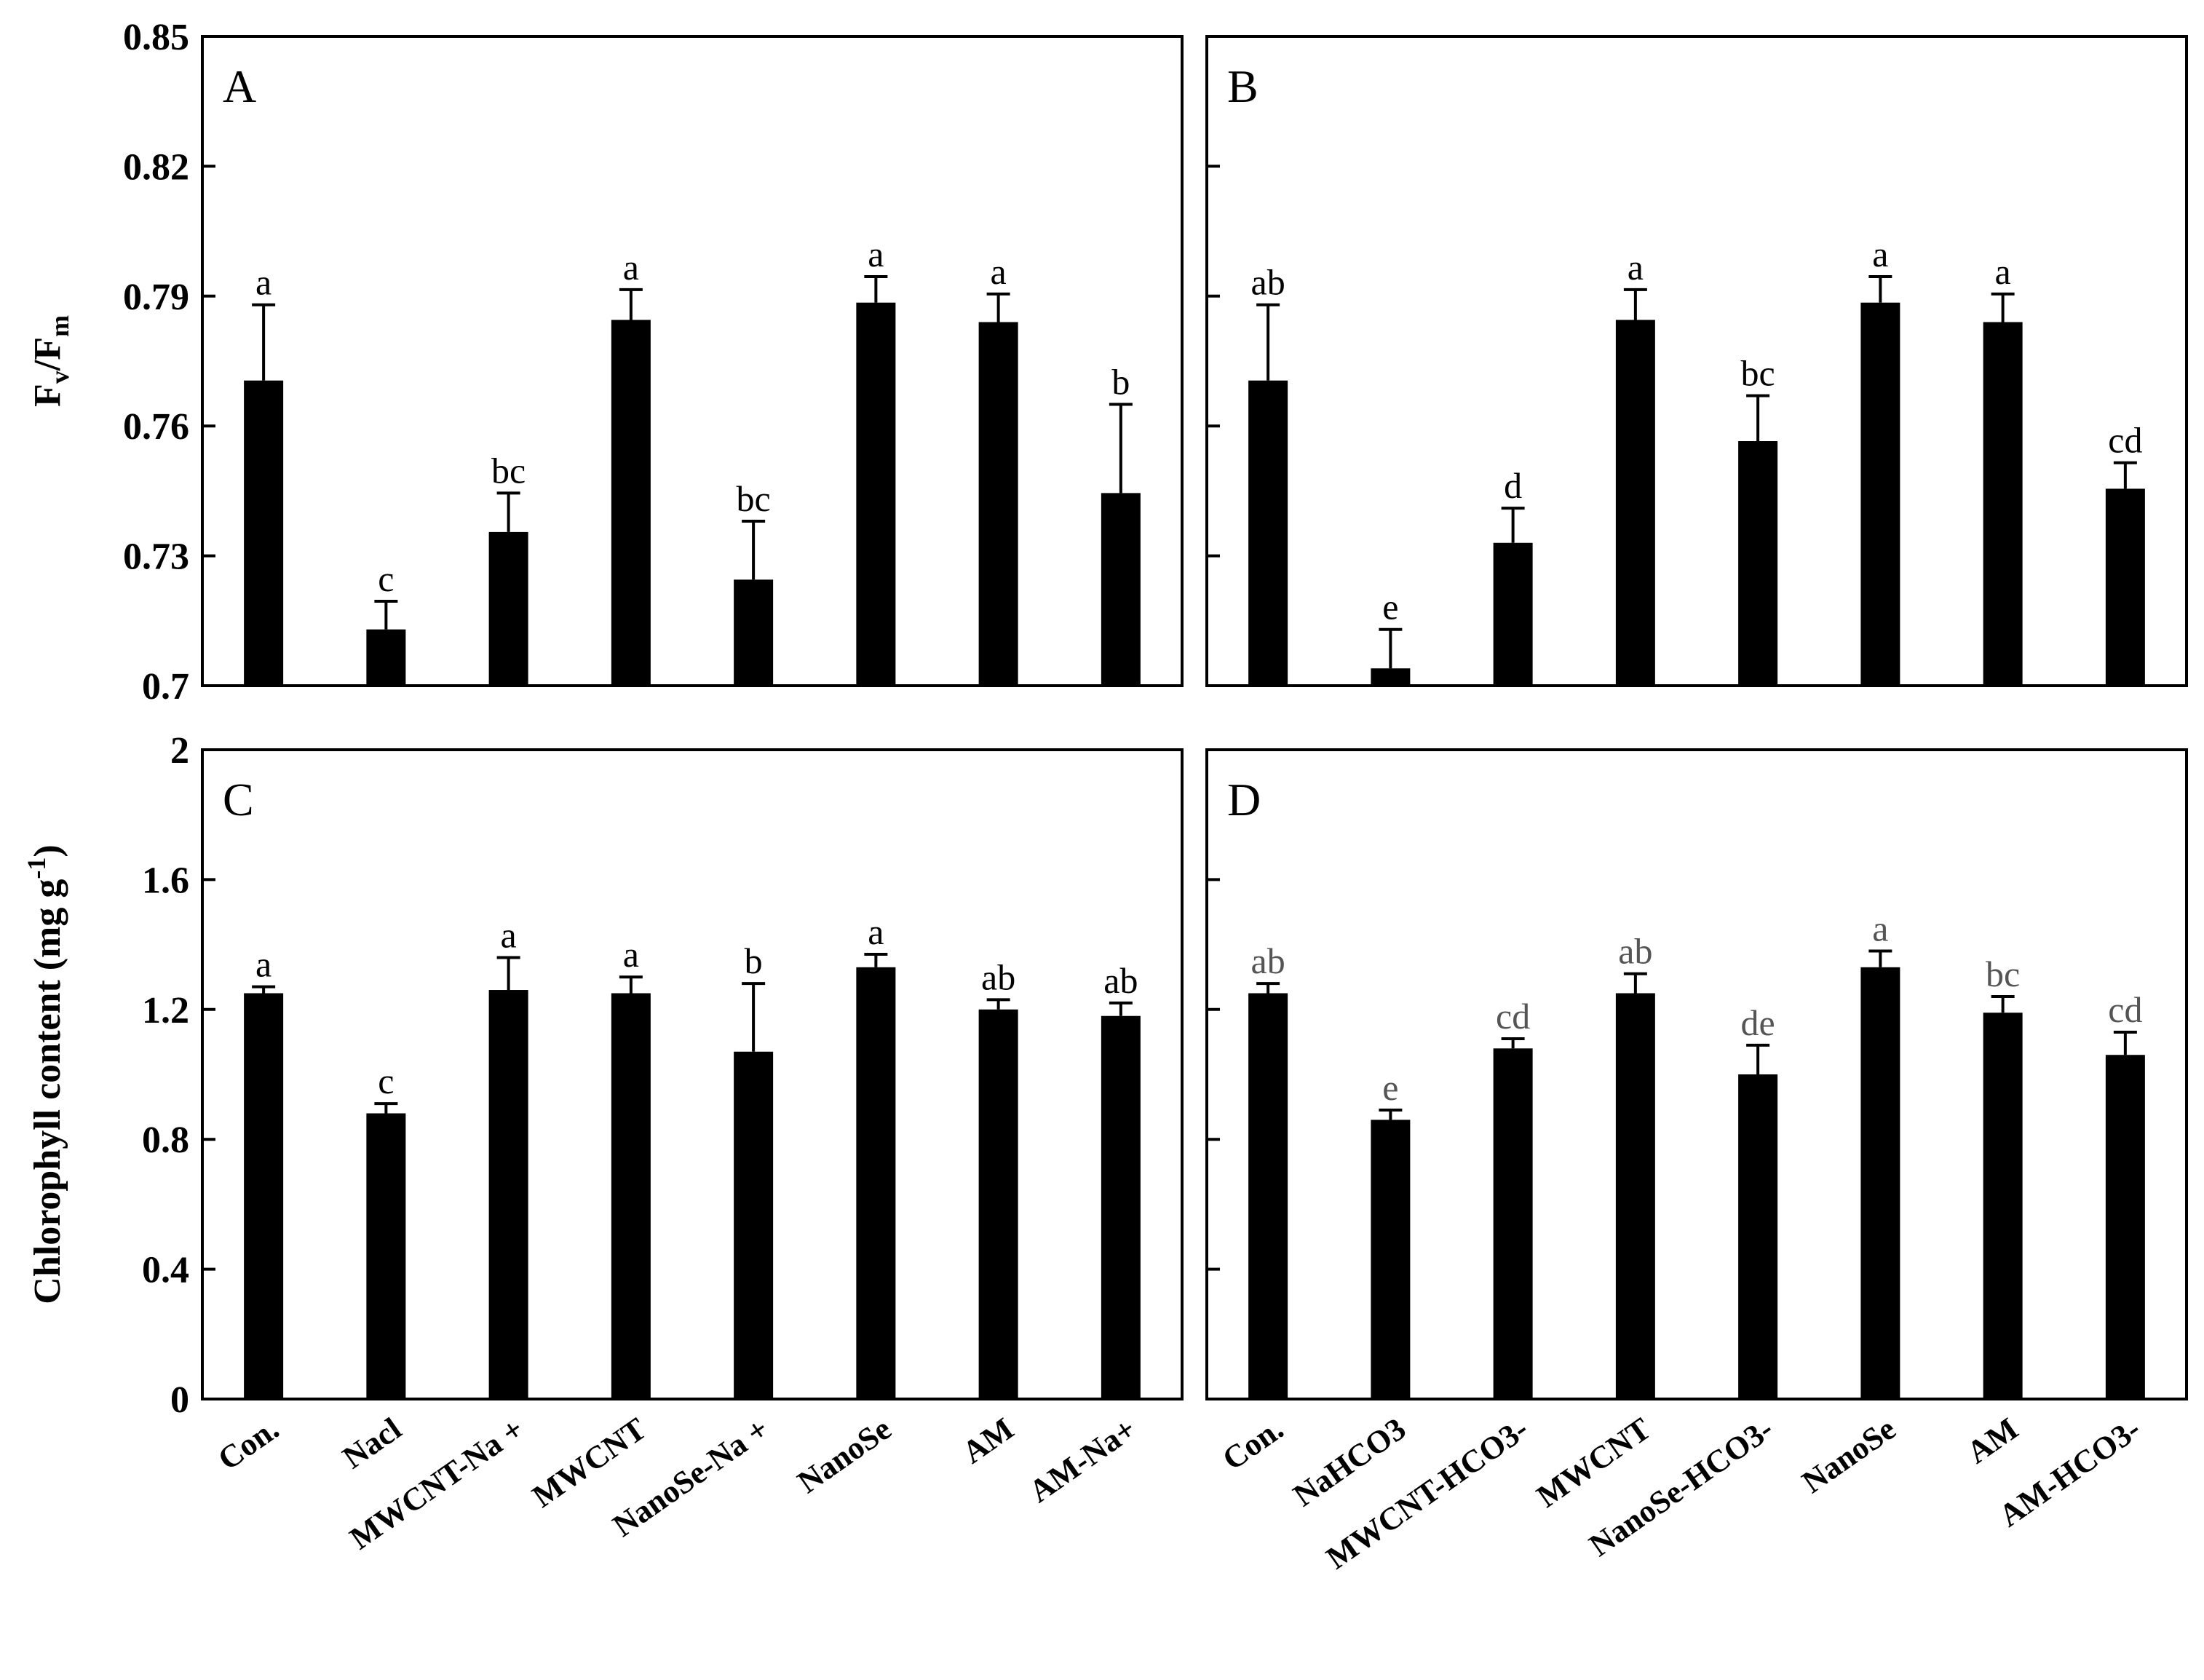 This screenshot has height=1680, width=2204. Describe the element at coordinates (179, 1400) in the screenshot. I see `y-tick-label: 0` at that location.